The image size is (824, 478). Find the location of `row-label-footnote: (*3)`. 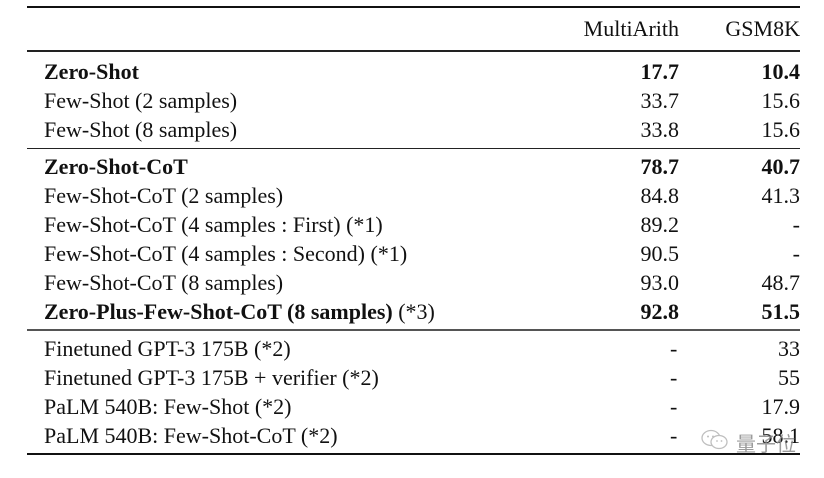

row-label-footnote: (*3) is located at coordinates (413, 311).